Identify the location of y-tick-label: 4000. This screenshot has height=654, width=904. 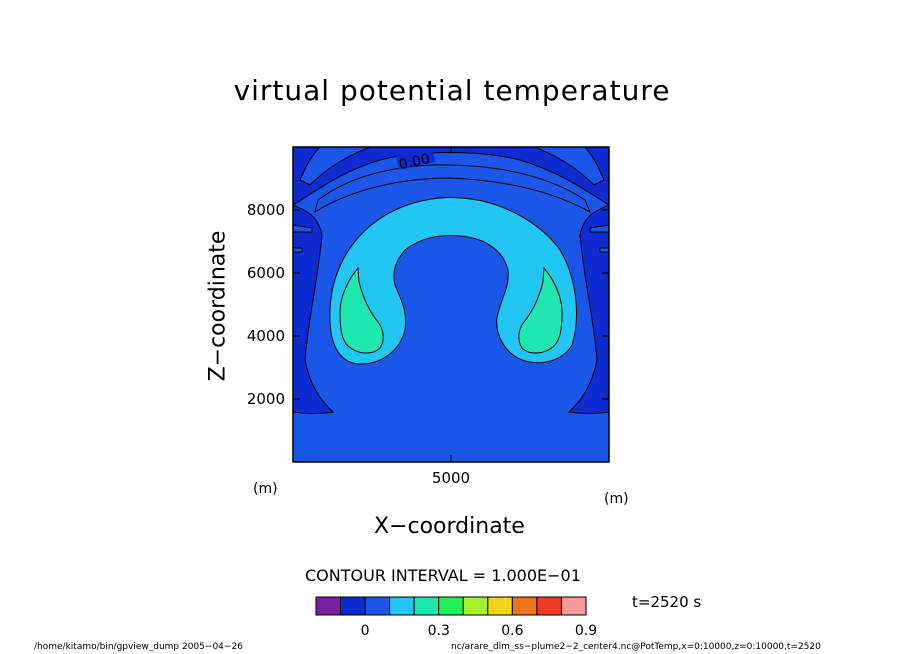
(266, 336).